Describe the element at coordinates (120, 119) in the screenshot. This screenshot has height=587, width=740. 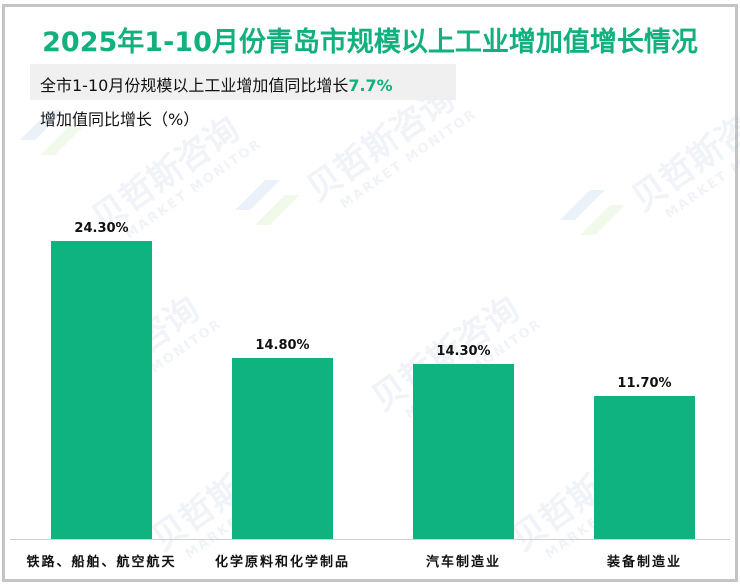
I see `y-axis-label: 增加值同比增长（%）` at that location.